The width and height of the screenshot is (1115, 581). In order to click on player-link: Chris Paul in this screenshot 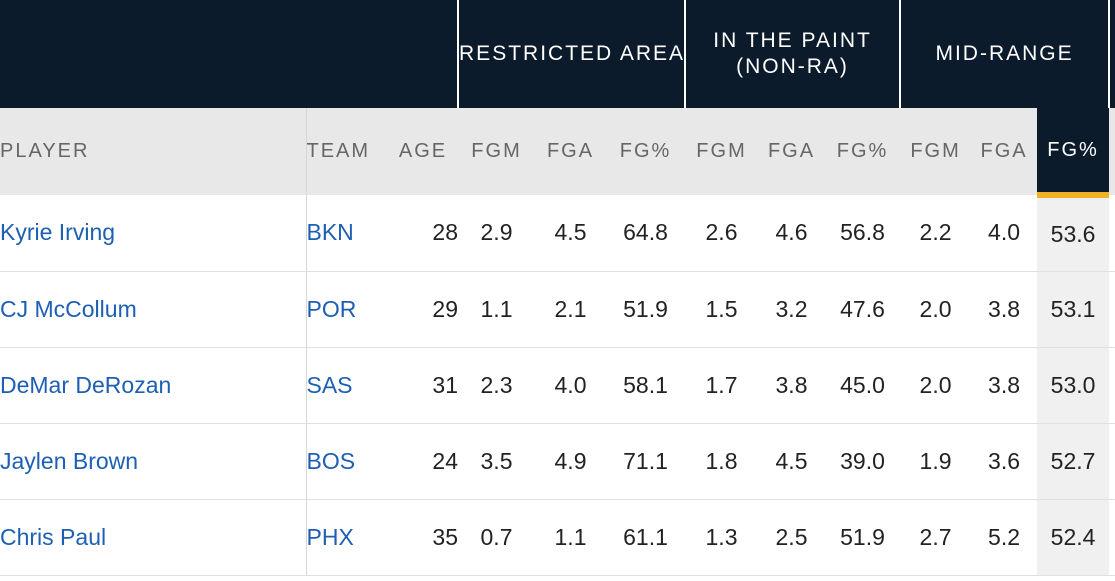, I will do `click(153, 537)`.